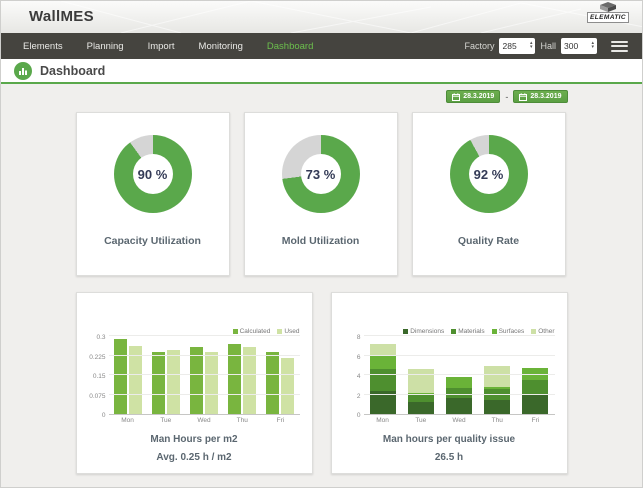 The image size is (643, 488). Describe the element at coordinates (535, 404) in the screenshot. I see `bar-segment-dimensions-fri` at that location.